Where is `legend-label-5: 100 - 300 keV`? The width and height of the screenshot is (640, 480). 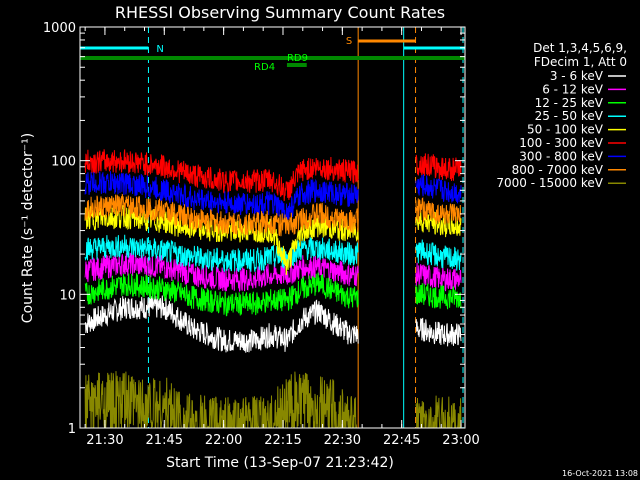 legend-label-5: 100 - 300 keV is located at coordinates (561, 143).